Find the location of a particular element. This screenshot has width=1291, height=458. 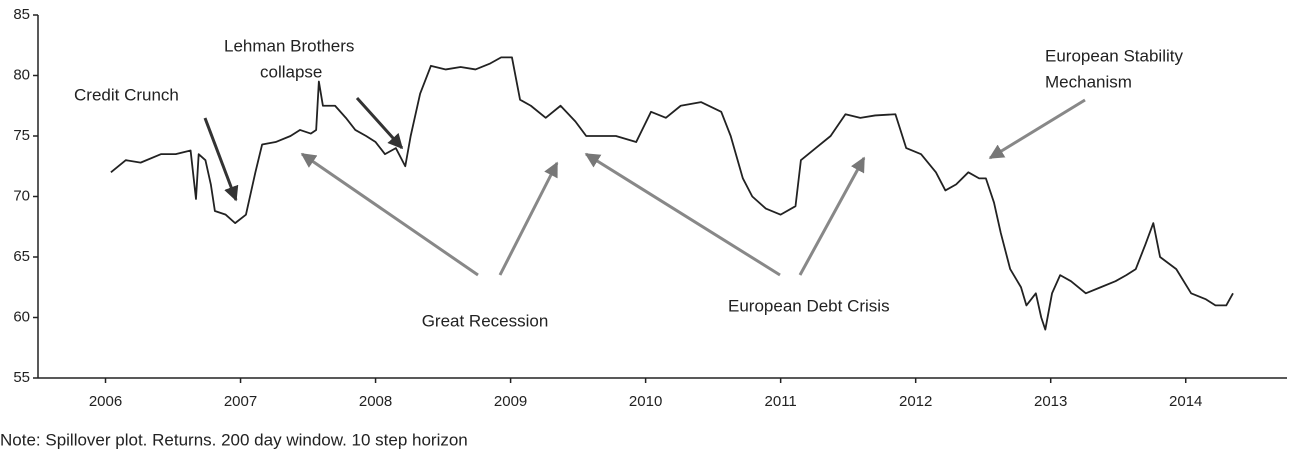

annotation: Great Recession is located at coordinates (485, 320).